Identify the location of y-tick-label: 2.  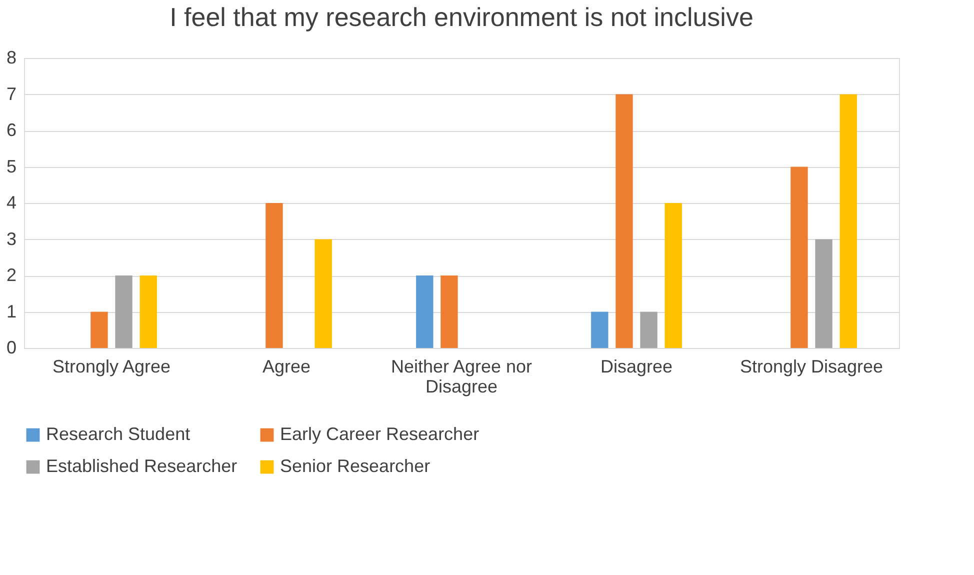
(11, 275).